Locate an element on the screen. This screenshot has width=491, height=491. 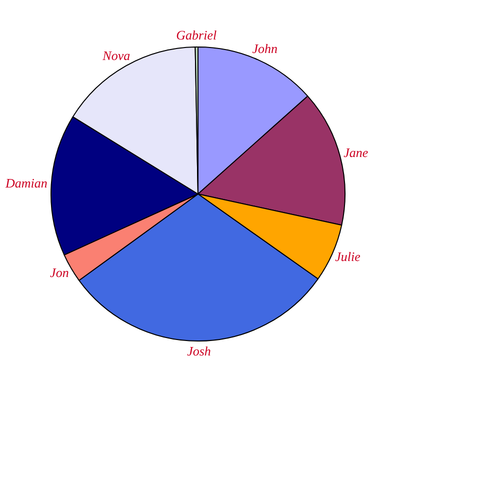
slice-label: Josh is located at coordinates (199, 350).